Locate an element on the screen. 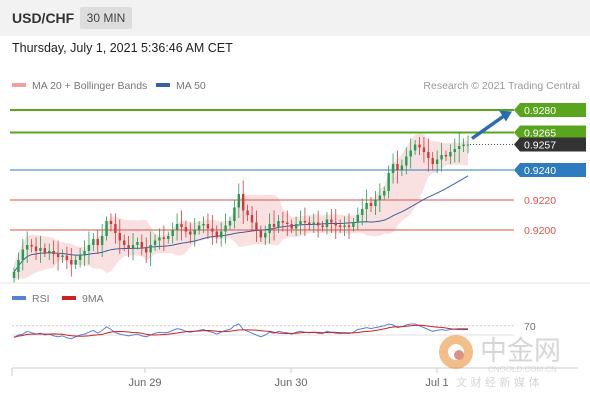 This screenshot has width=590, height=400. timeframe-button: 30 MIN is located at coordinates (106, 18).